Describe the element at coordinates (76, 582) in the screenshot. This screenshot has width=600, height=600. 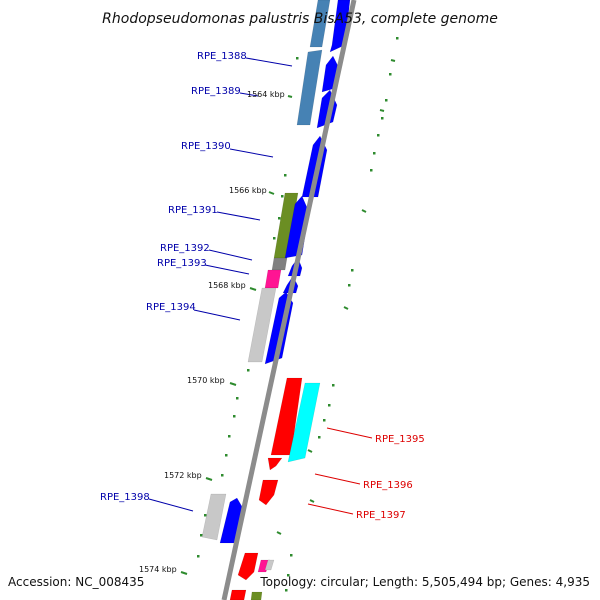
I see `accession-text: Accession: NC_008435` at that location.